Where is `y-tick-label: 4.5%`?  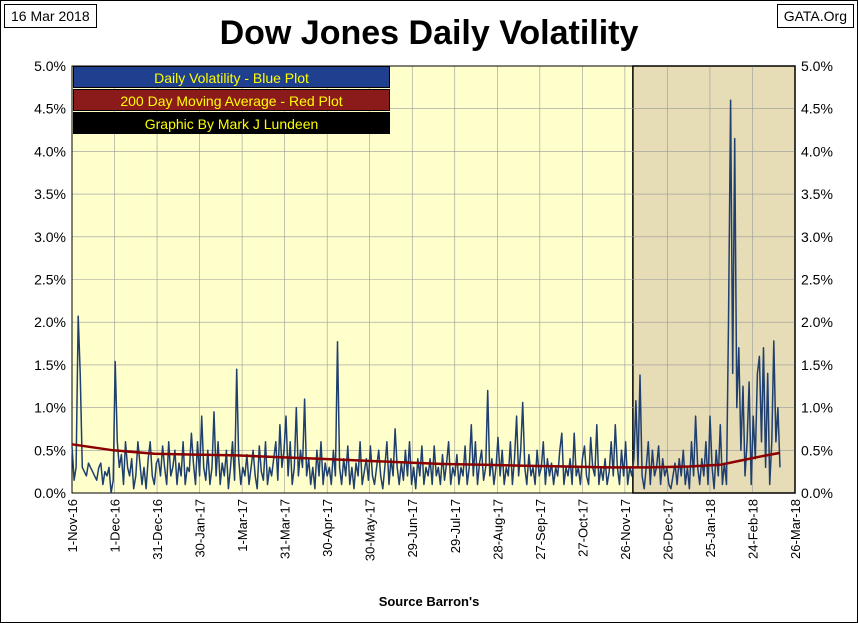
y-tick-label: 4.5% is located at coordinates (50, 109).